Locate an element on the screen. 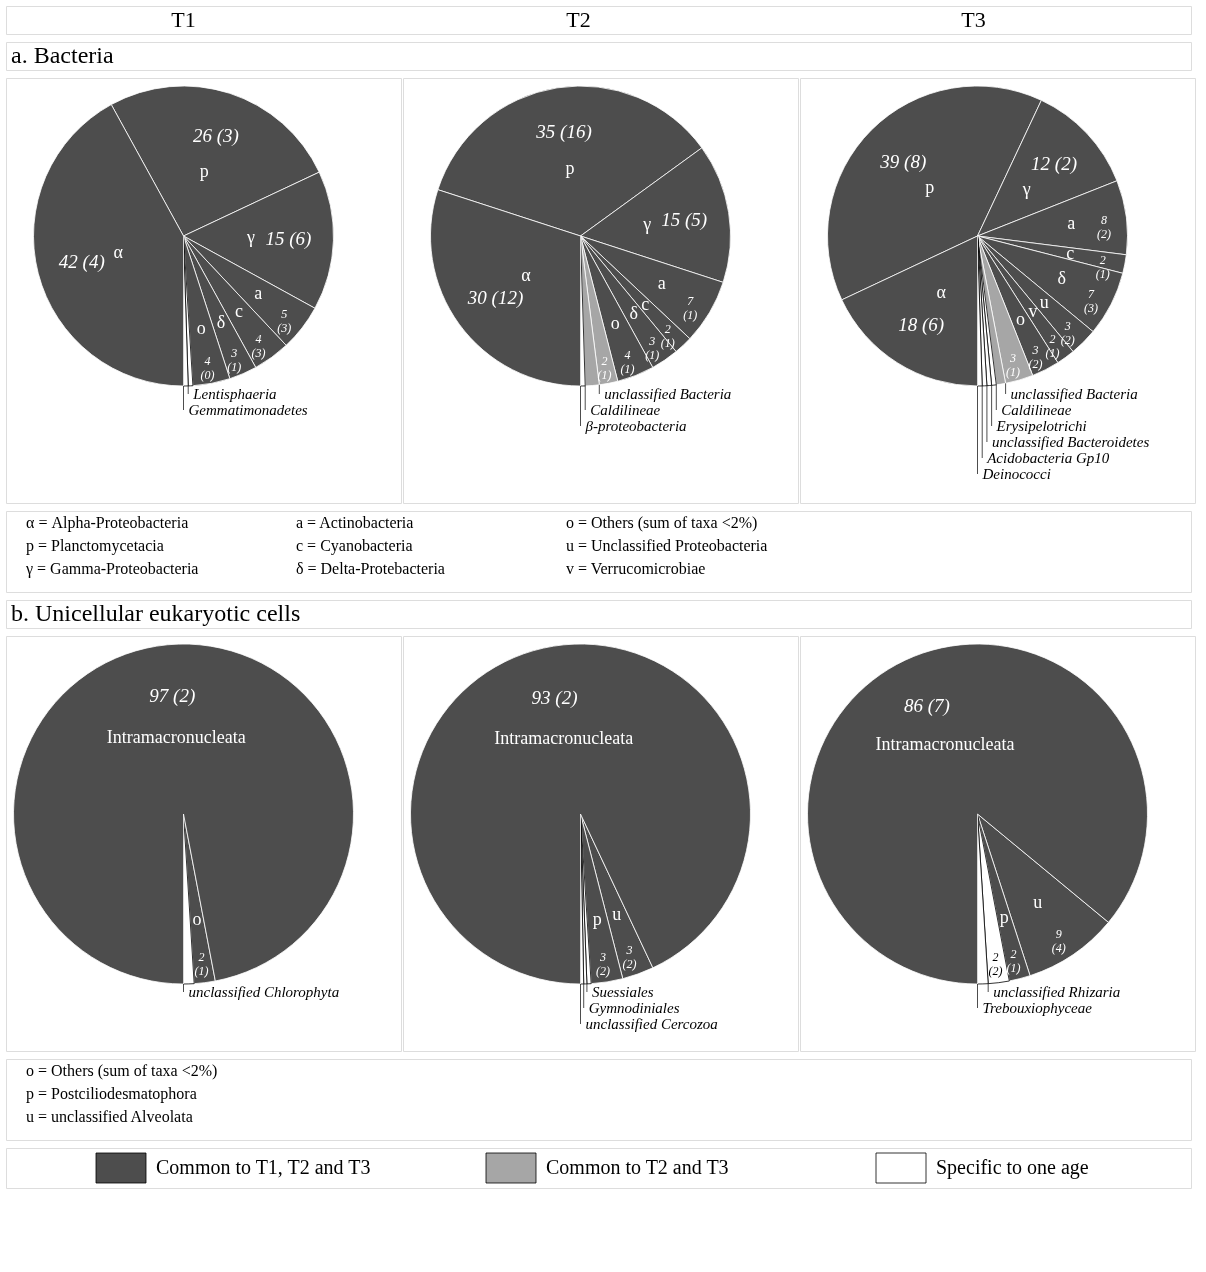 Image resolution: width=1206 pixels, height=1272 pixels. text: u = Unclassified Proteobacteria is located at coordinates (667, 545).